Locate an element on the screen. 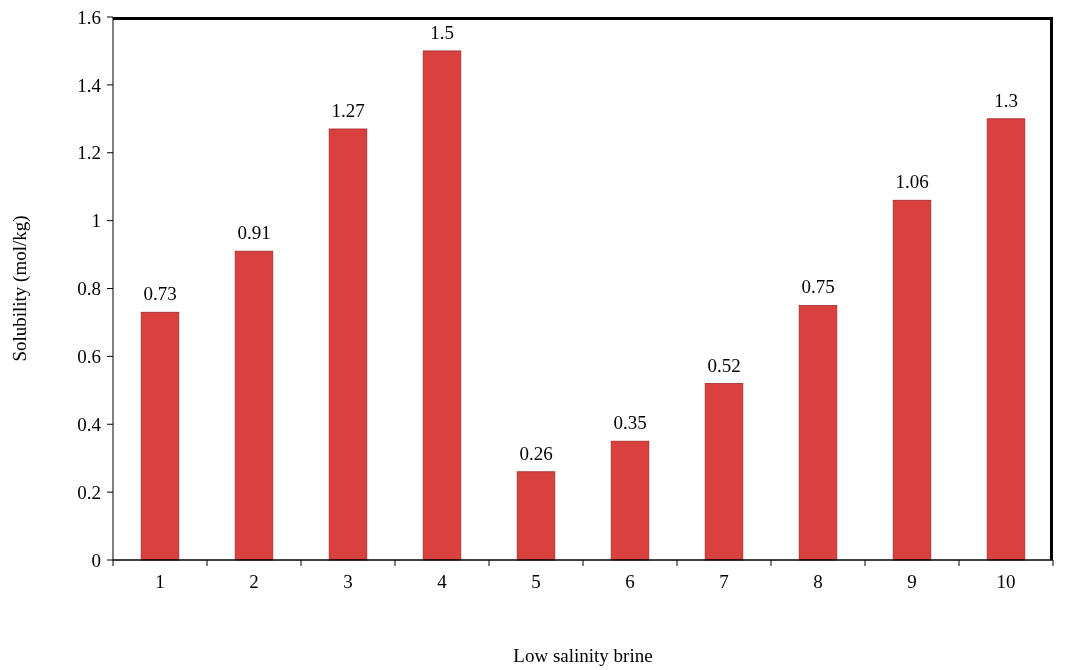  data-label: 1.27 is located at coordinates (348, 110).